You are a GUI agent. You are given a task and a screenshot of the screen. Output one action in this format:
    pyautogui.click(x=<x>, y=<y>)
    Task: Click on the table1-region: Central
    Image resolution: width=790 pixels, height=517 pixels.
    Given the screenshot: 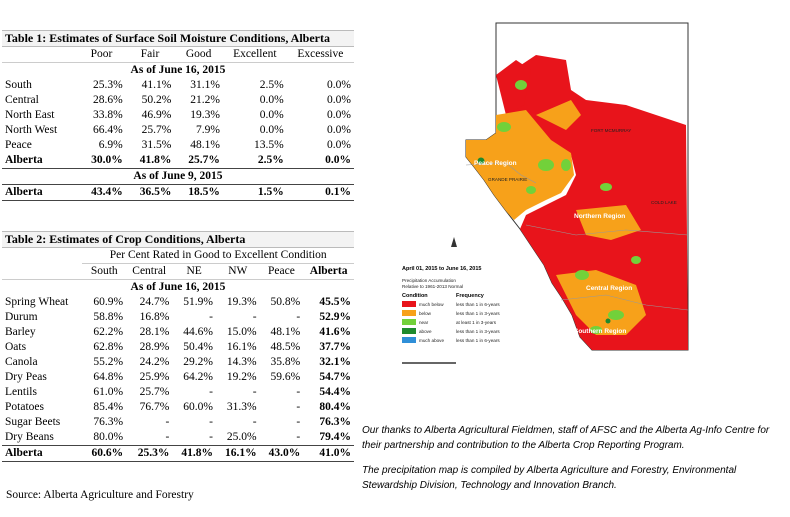 What is the action you would take?
    pyautogui.click(x=22, y=100)
    